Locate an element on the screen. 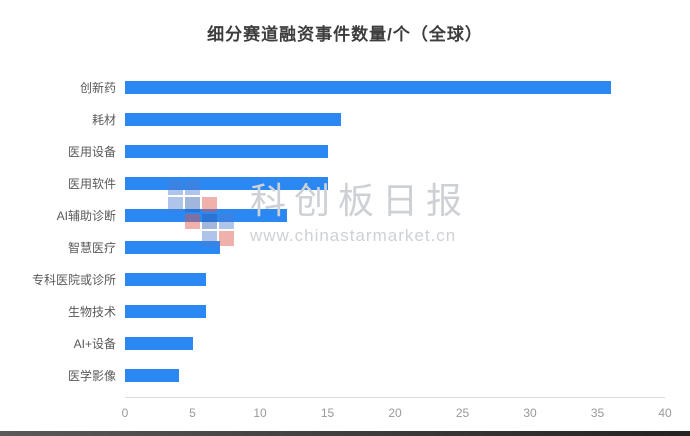 This screenshot has height=436, width=690. x-axis-tick-label: 20 is located at coordinates (395, 413).